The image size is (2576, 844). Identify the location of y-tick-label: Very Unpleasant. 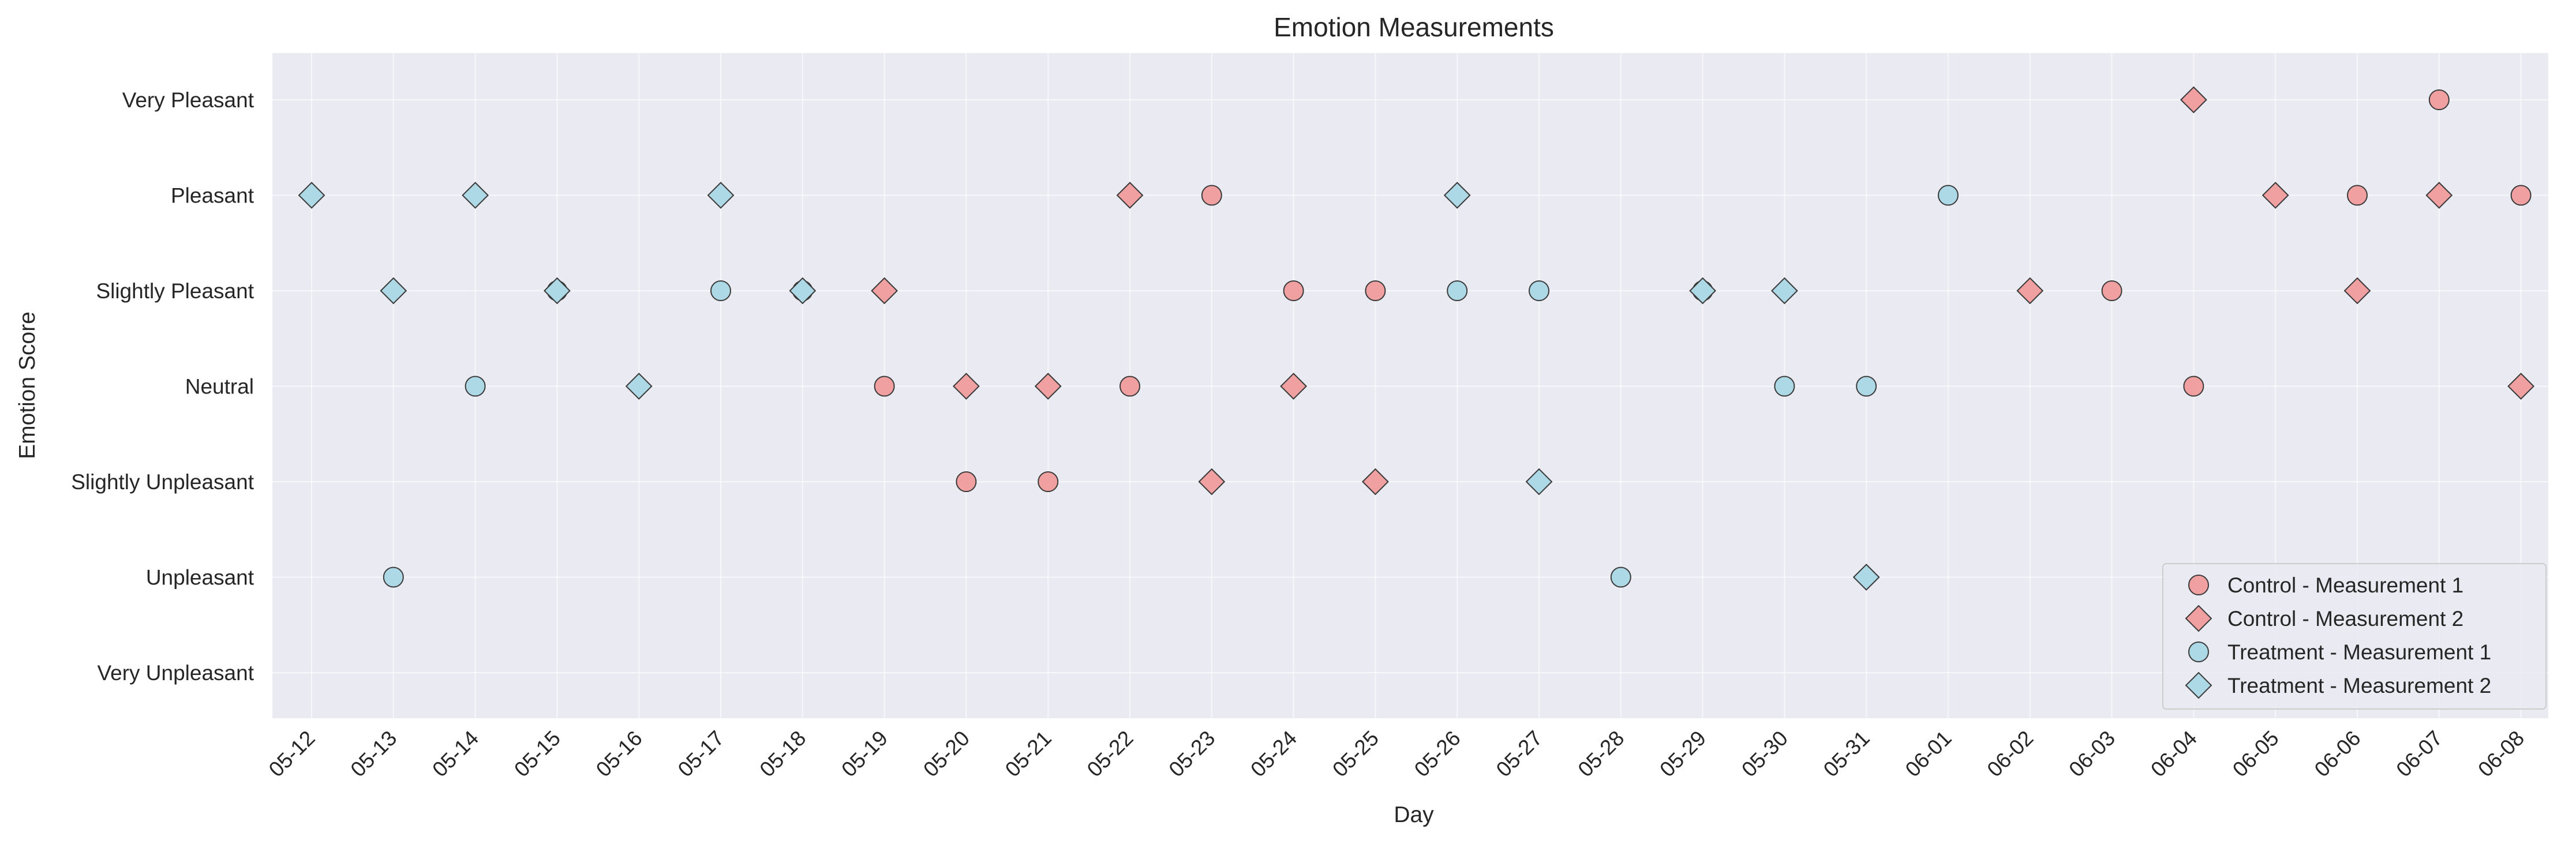
(175, 673).